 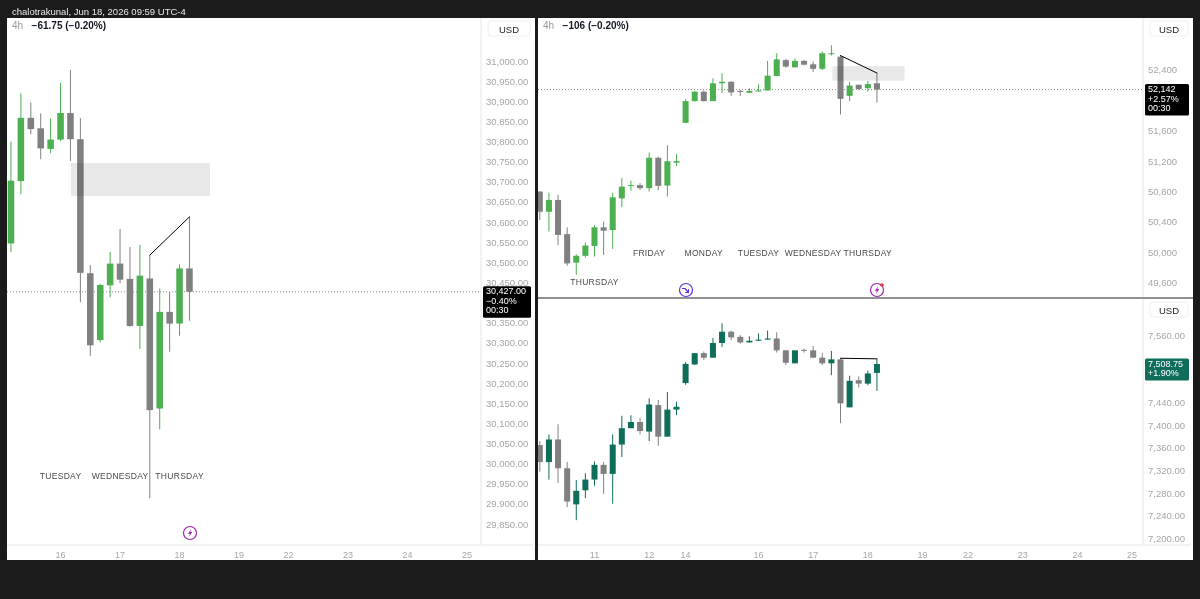 I want to click on y-tick-label: 7,360.00, so click(x=1166, y=448).